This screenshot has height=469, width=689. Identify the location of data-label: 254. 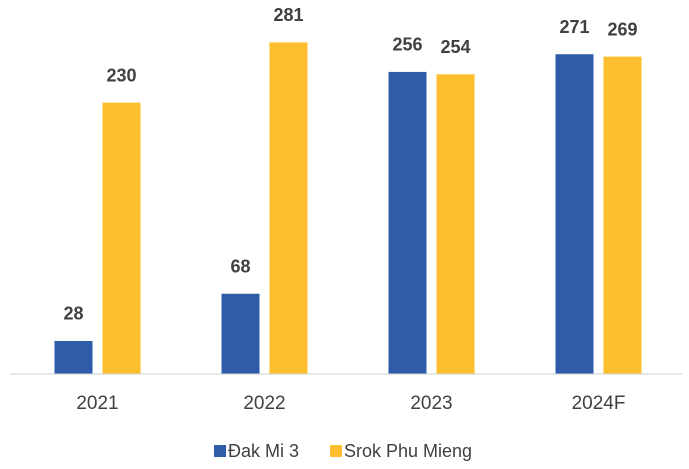
(455, 47).